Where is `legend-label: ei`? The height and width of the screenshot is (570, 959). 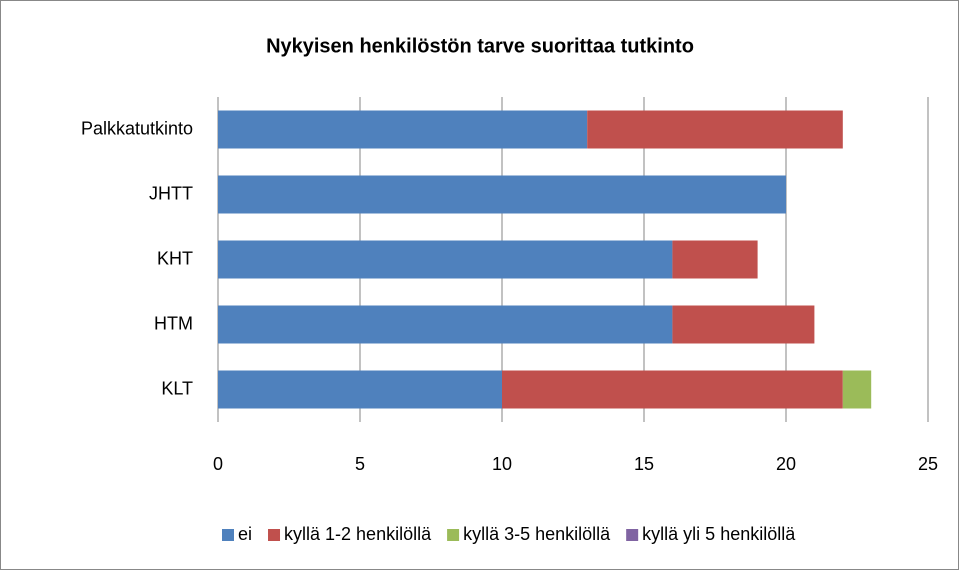
legend-label: ei is located at coordinates (245, 534).